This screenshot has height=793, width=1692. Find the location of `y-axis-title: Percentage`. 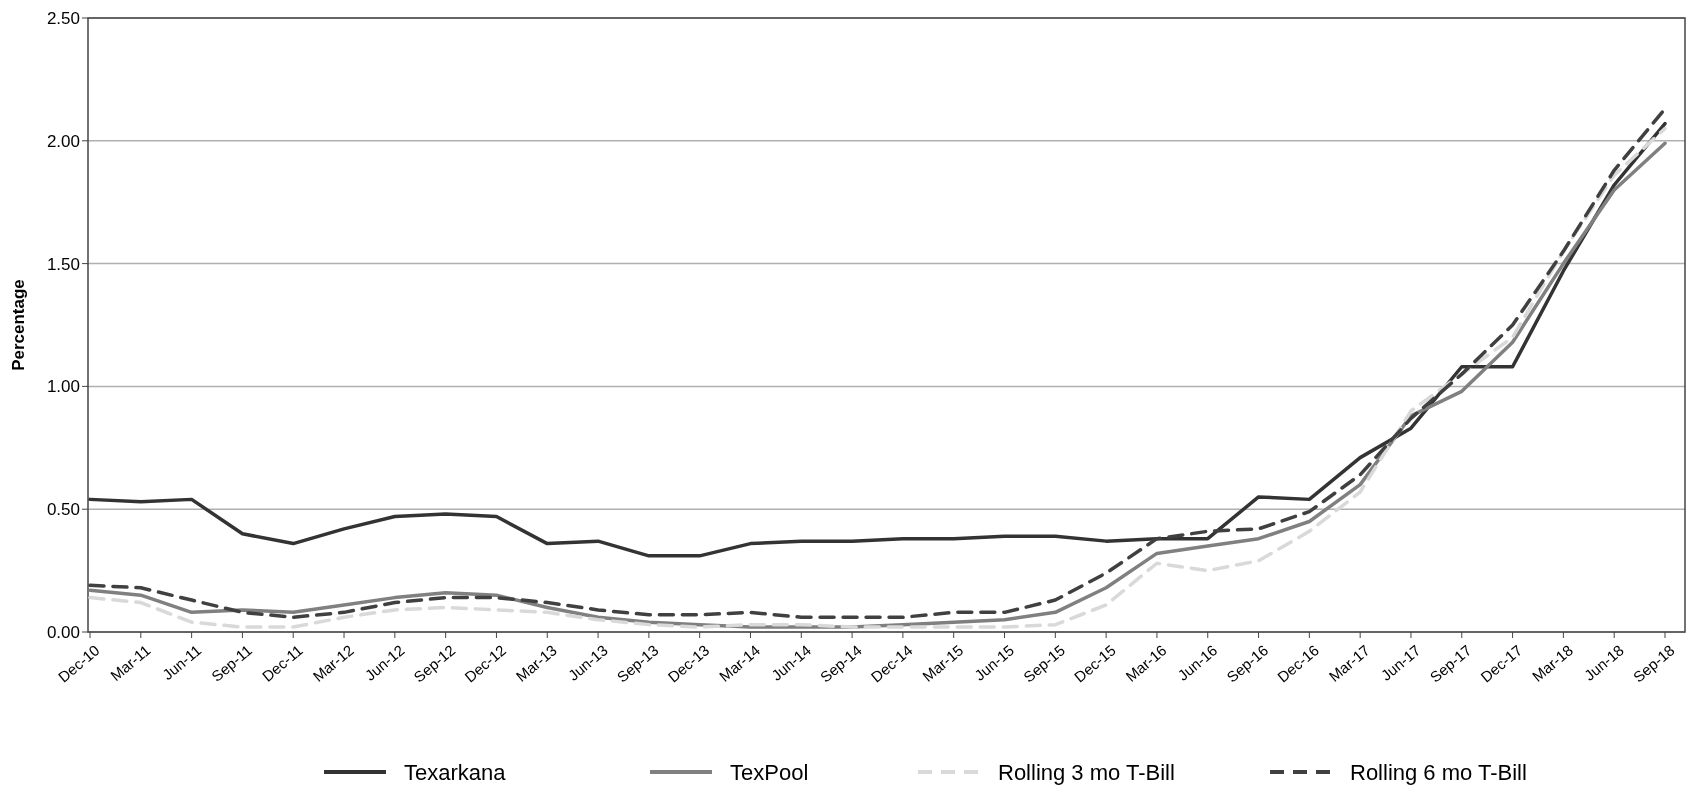

y-axis-title: Percentage is located at coordinates (18, 325).